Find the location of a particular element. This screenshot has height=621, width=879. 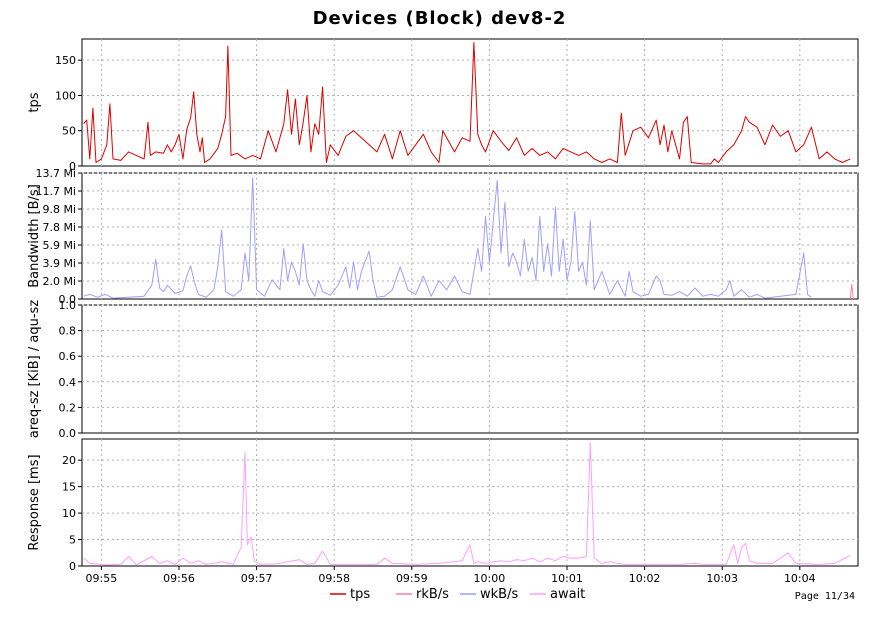

y-tick-label: 11.7 Mi is located at coordinates (55, 191).